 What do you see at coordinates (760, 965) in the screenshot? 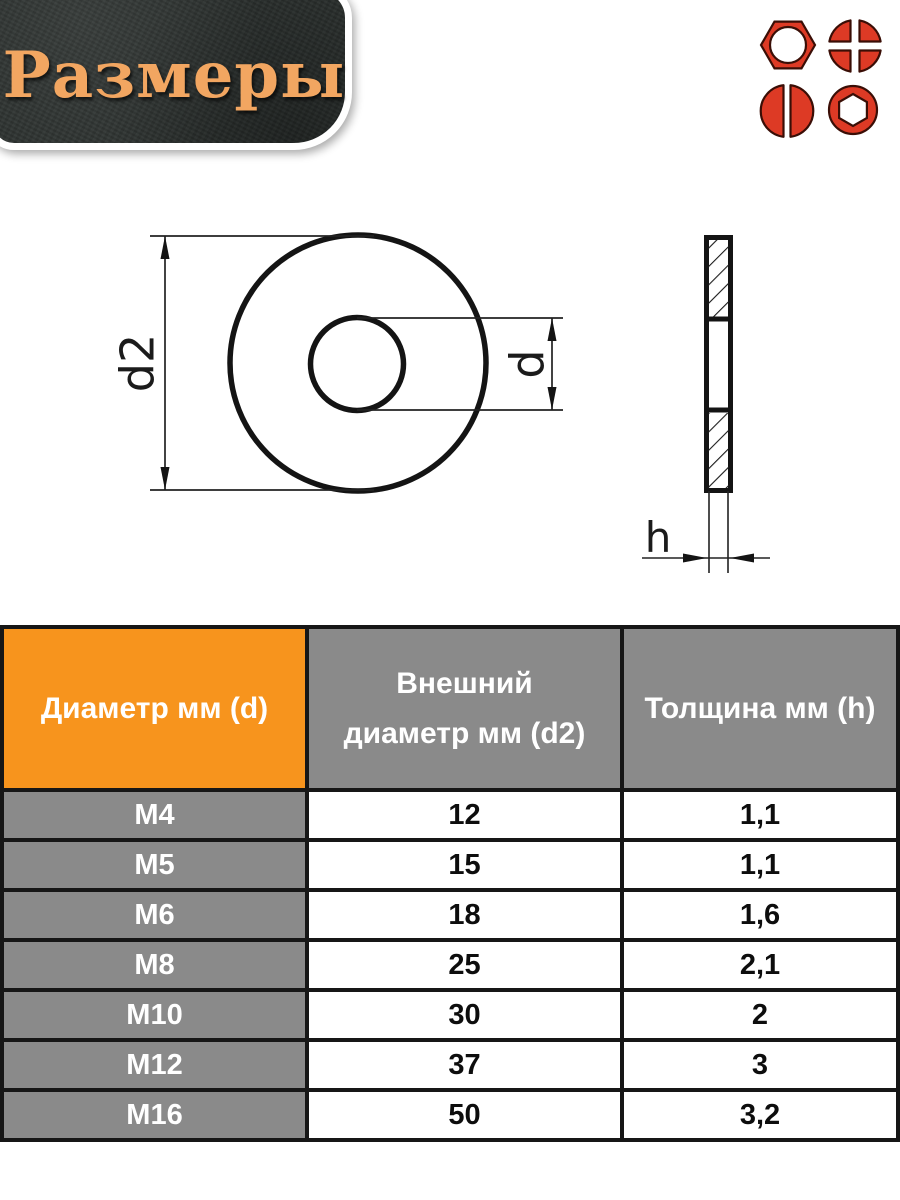
I see `table-cell-h: 2,1` at bounding box center [760, 965].